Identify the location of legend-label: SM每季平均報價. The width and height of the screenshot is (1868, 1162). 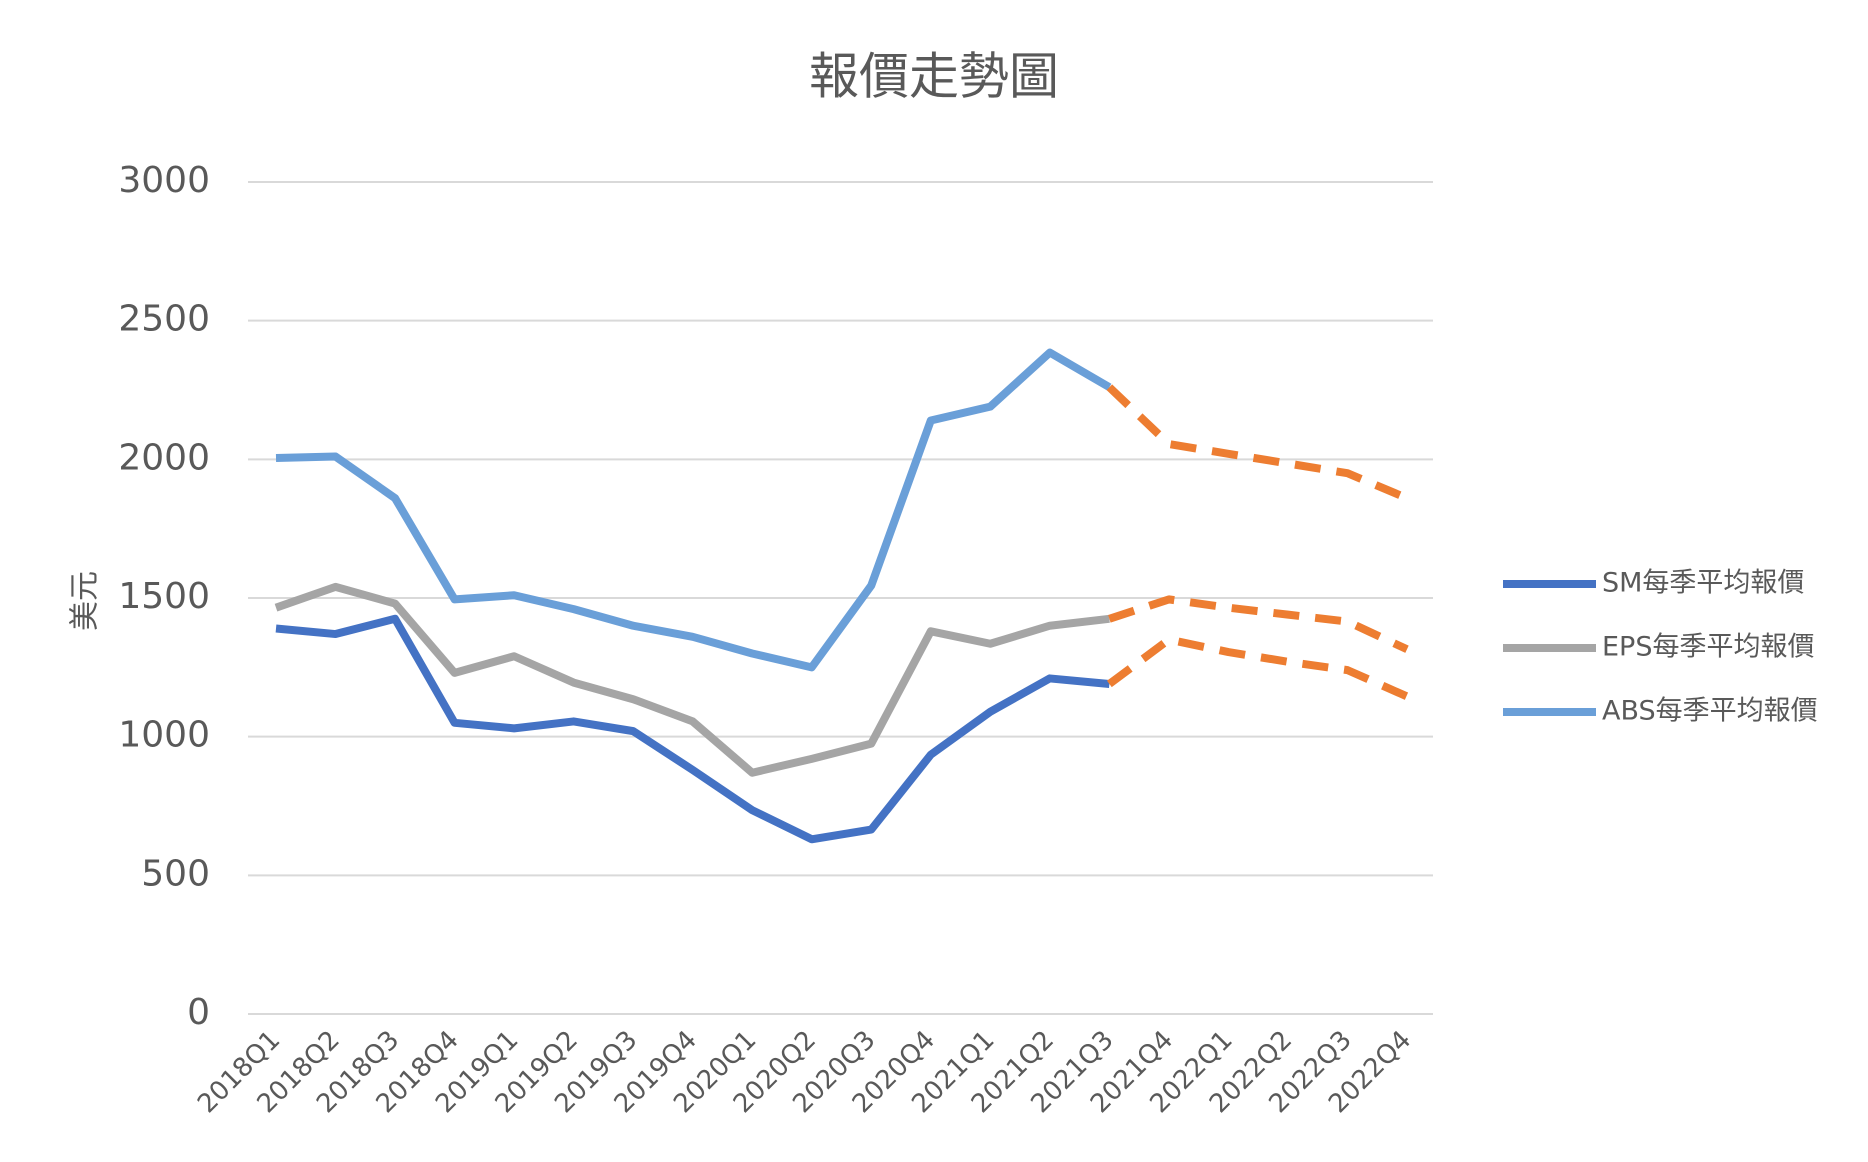
(1703, 583).